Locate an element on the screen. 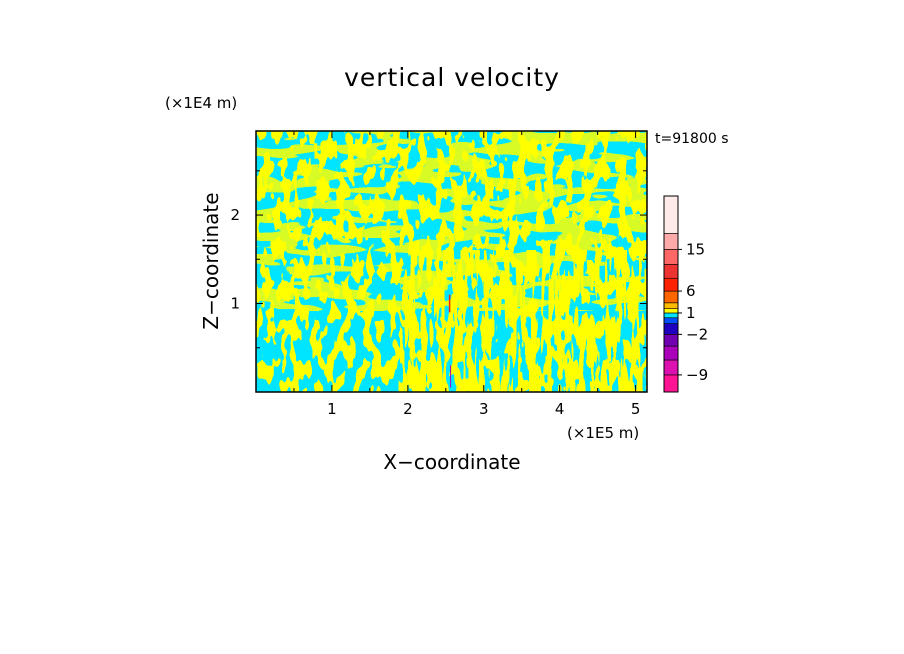 The height and width of the screenshot is (654, 904). colorbar: 15 6 1 −2 −9 is located at coordinates (685, 294).